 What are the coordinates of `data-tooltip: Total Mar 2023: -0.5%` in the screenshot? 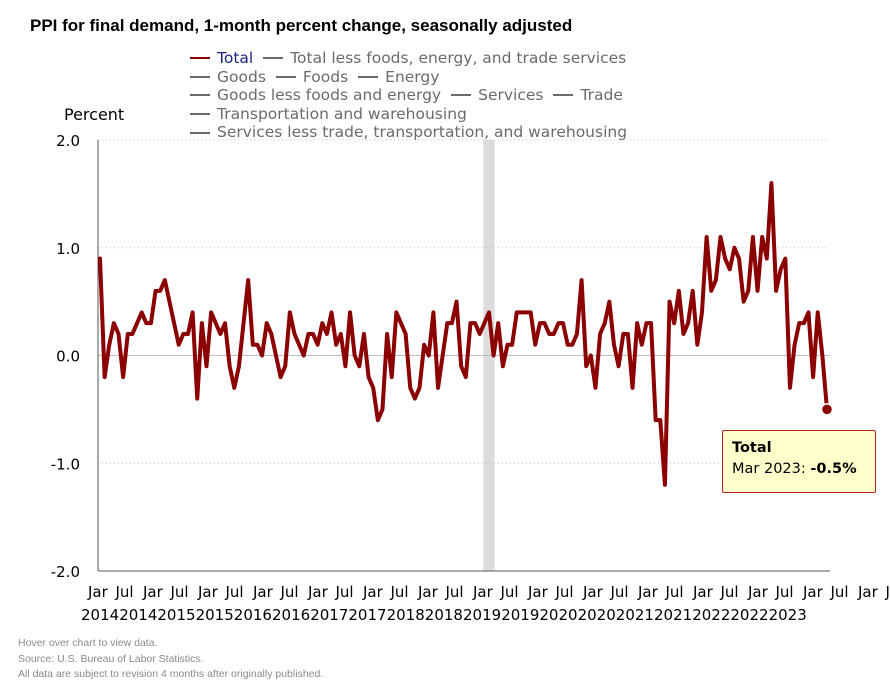 It's located at (799, 461).